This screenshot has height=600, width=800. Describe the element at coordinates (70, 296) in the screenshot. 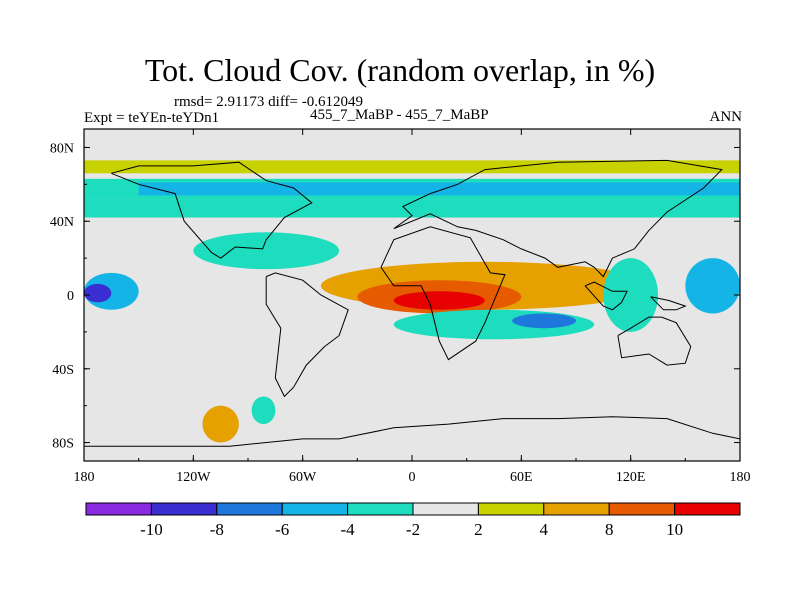

I see `y-tick-label: 0` at that location.